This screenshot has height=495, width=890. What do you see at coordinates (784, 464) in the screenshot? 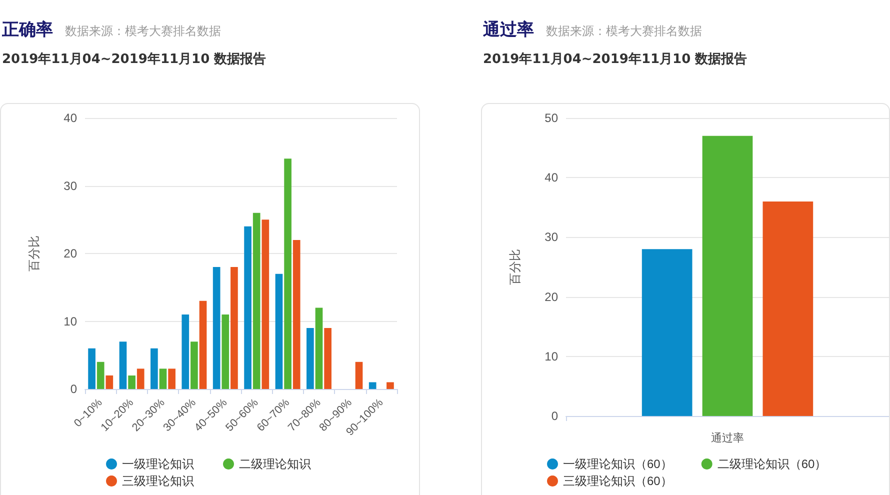
I see `legend-label: 二级理论知识（60）` at bounding box center [784, 464].